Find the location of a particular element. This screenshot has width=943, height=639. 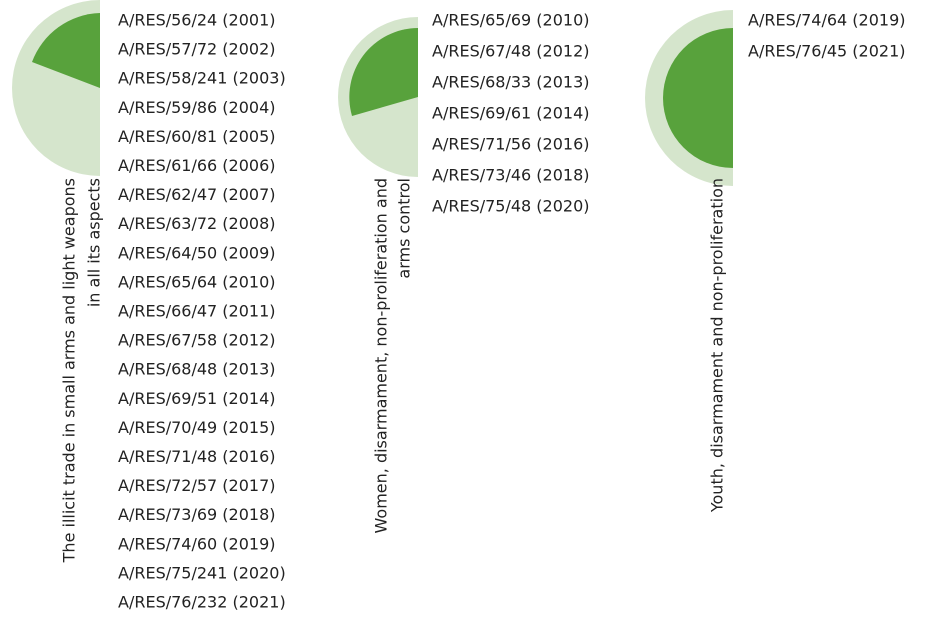

resolution: A/RES/69/61 (2014) is located at coordinates (511, 113).